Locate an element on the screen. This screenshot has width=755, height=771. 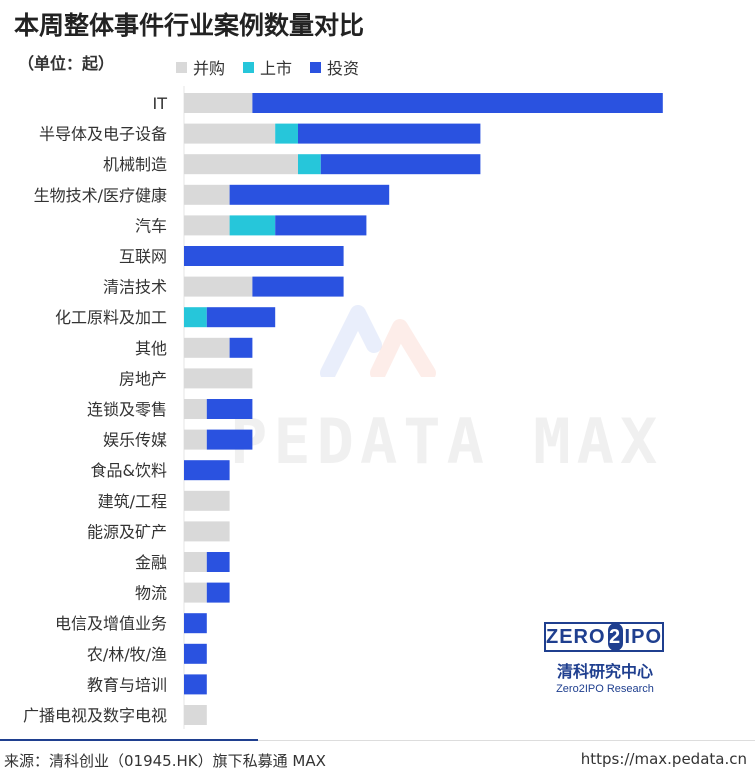
category-label: 物流 is located at coordinates (151, 593).